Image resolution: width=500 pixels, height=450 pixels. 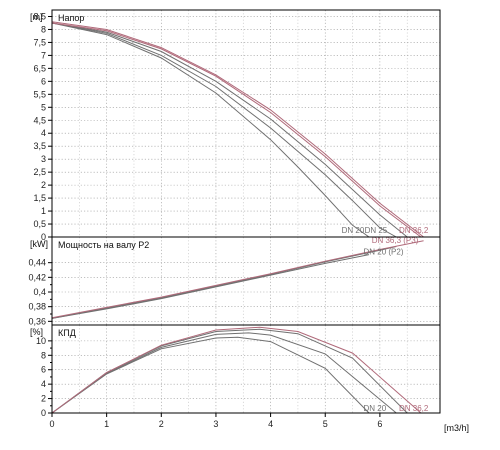 What do you see at coordinates (41, 341) in the screenshot?
I see `efficiency-ytick-label-5: 10` at bounding box center [41, 341].